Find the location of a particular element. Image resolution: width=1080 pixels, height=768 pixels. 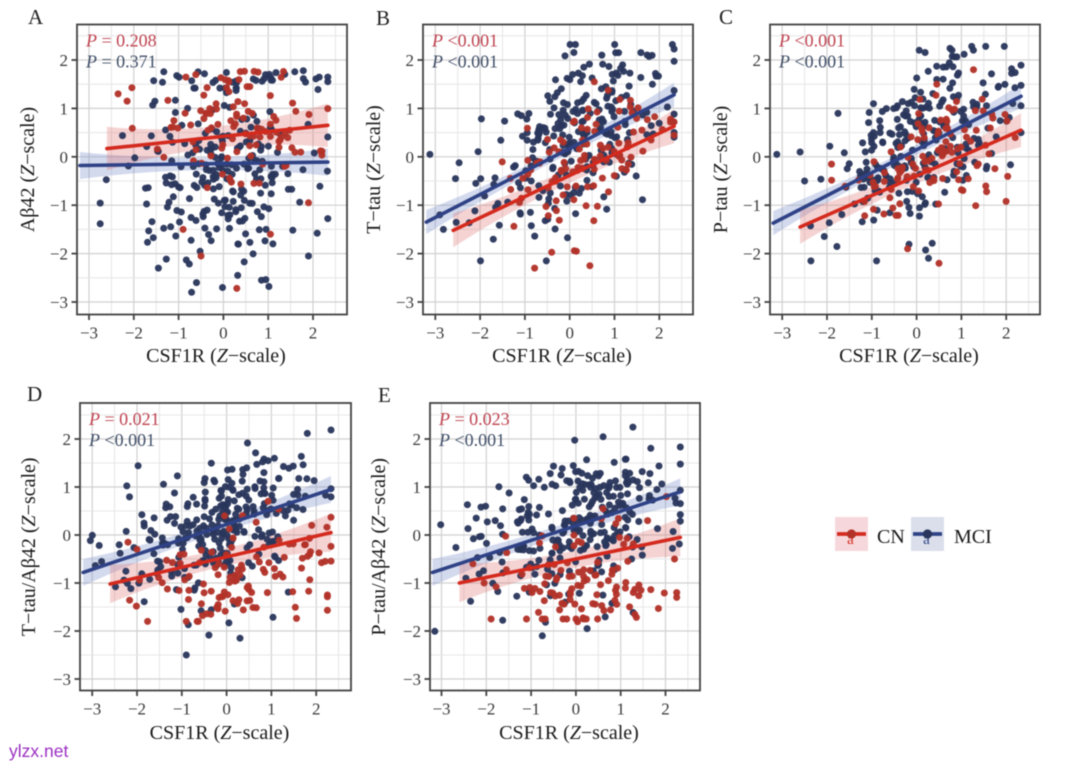

svg-text: Aβ42 (Z−scale) is located at coordinates (28, 169).